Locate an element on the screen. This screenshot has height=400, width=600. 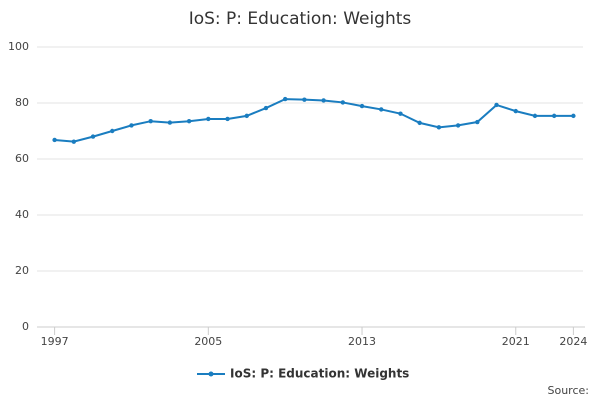
y-tick-label: 60 is located at coordinates (22, 158).